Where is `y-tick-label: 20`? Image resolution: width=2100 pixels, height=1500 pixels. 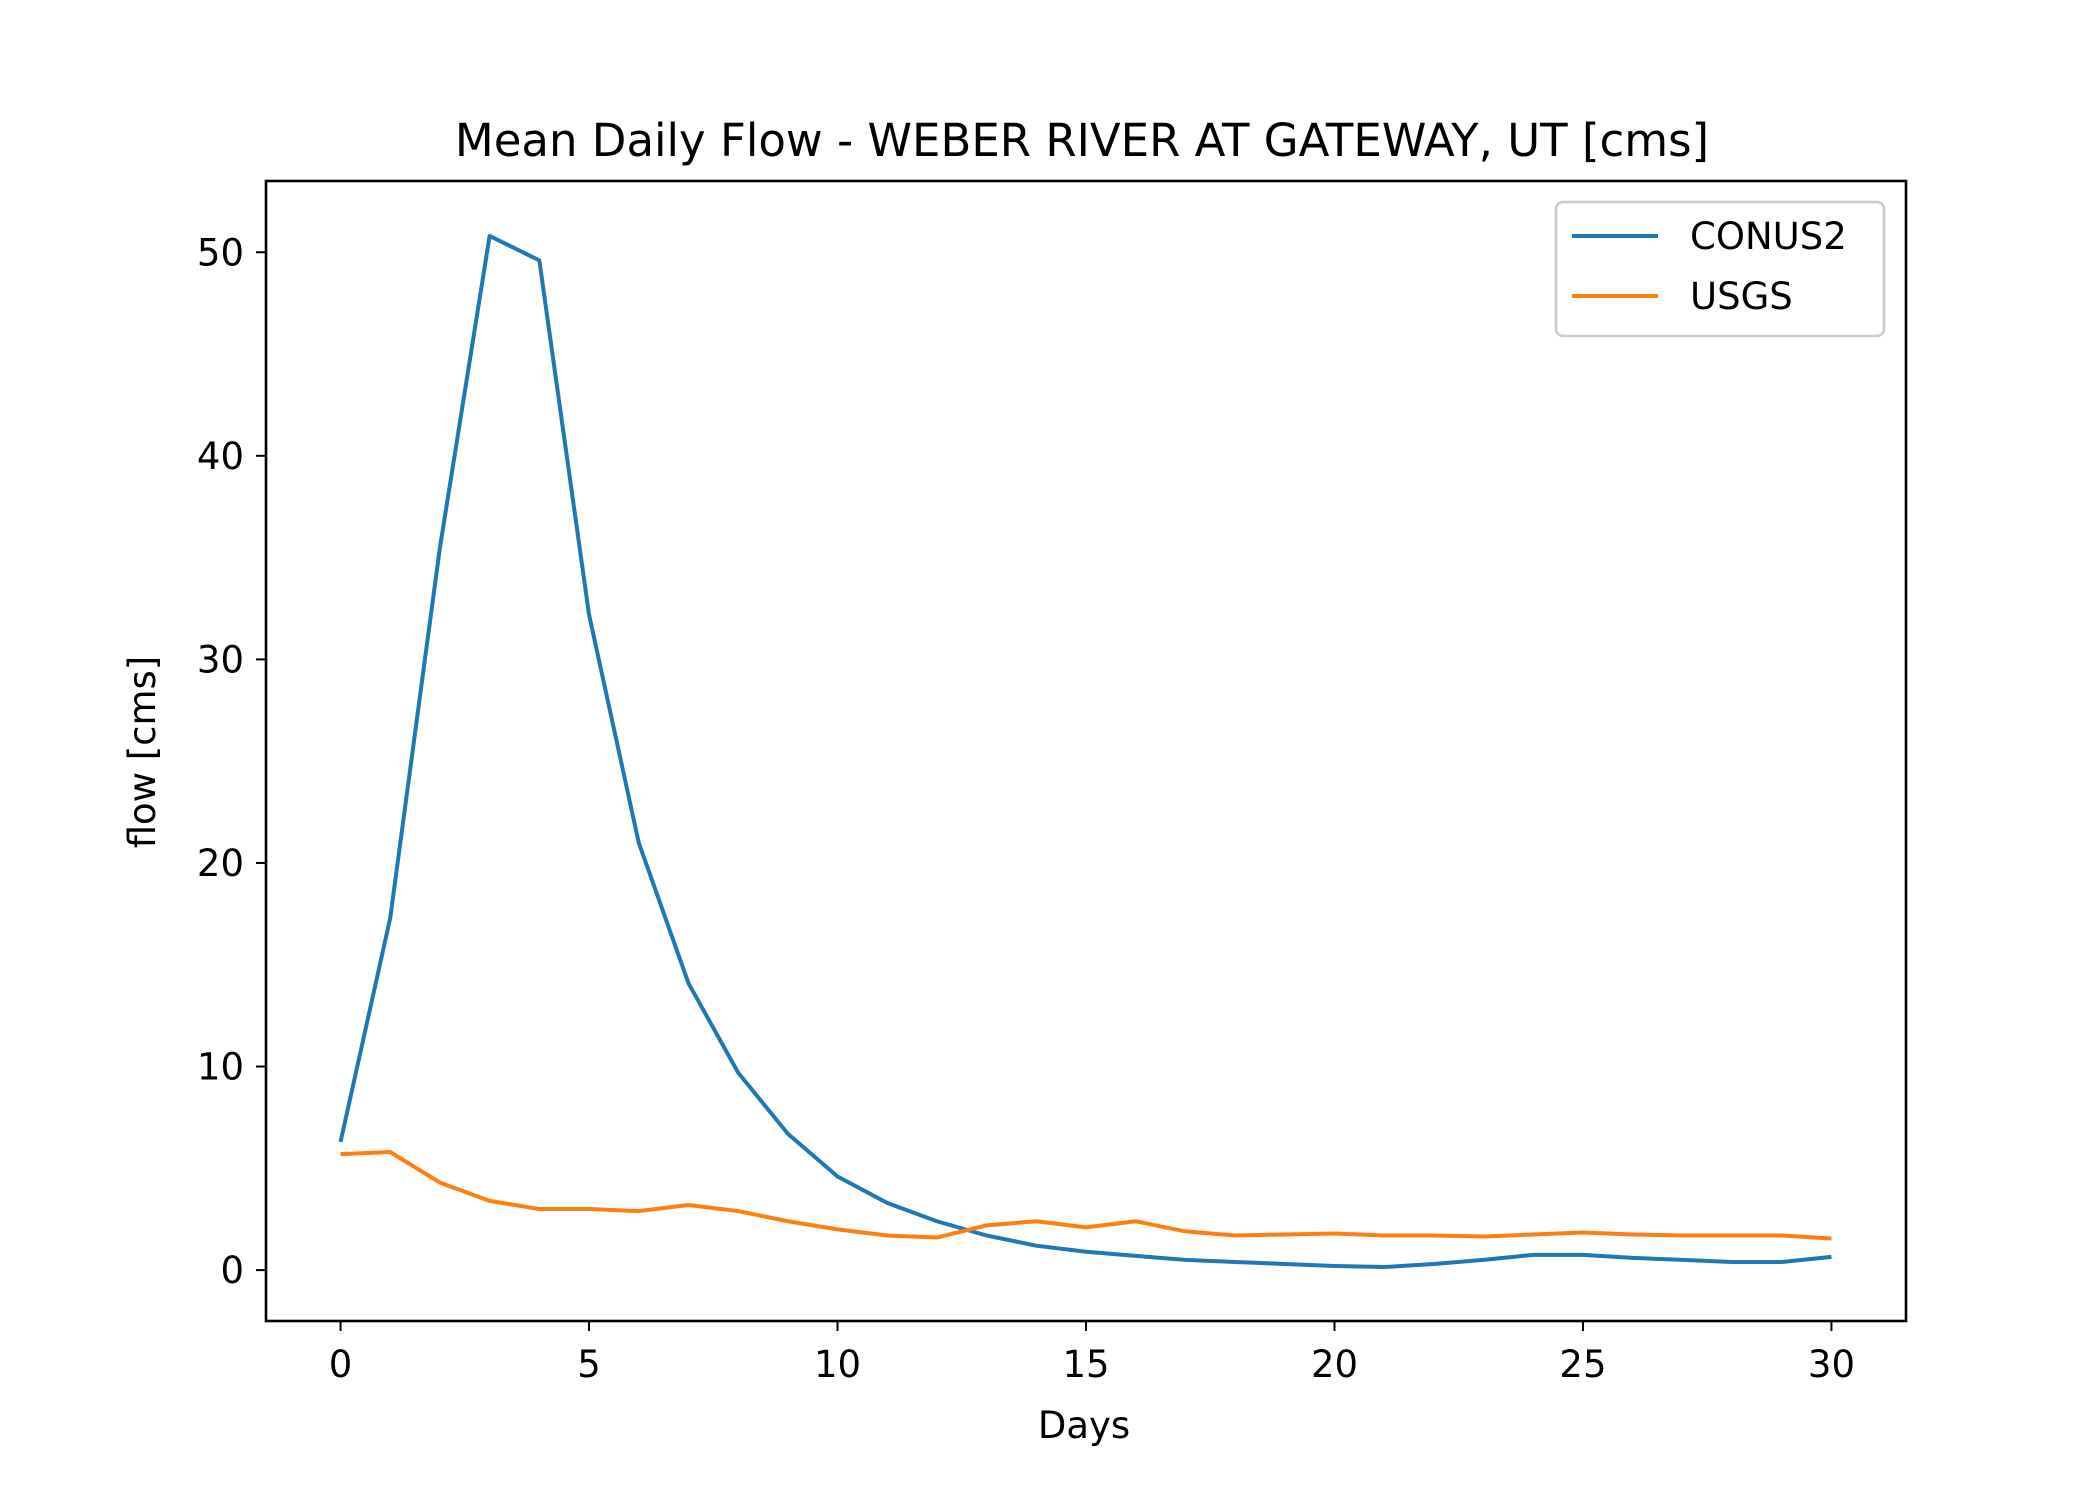 y-tick-label: 20 is located at coordinates (220, 863).